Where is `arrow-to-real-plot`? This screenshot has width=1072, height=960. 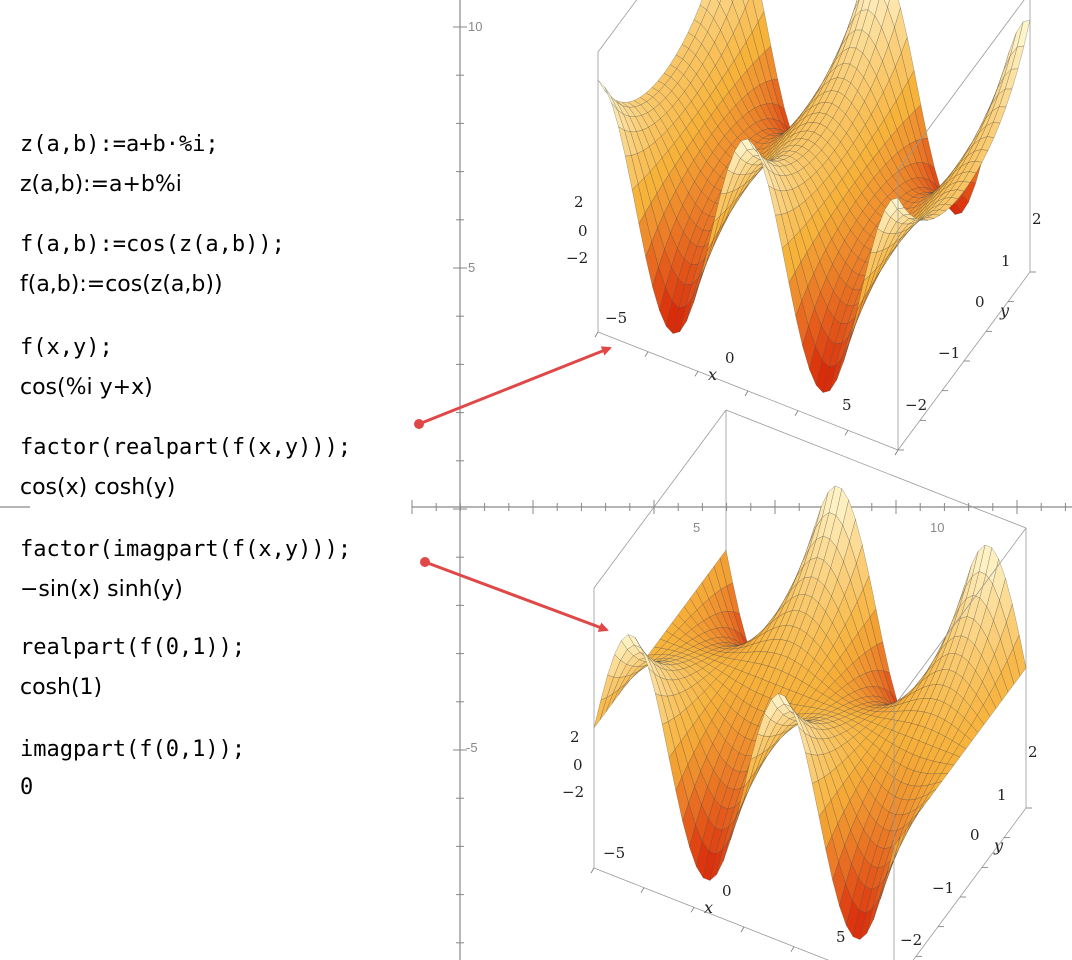 arrow-to-real-plot is located at coordinates (513, 387).